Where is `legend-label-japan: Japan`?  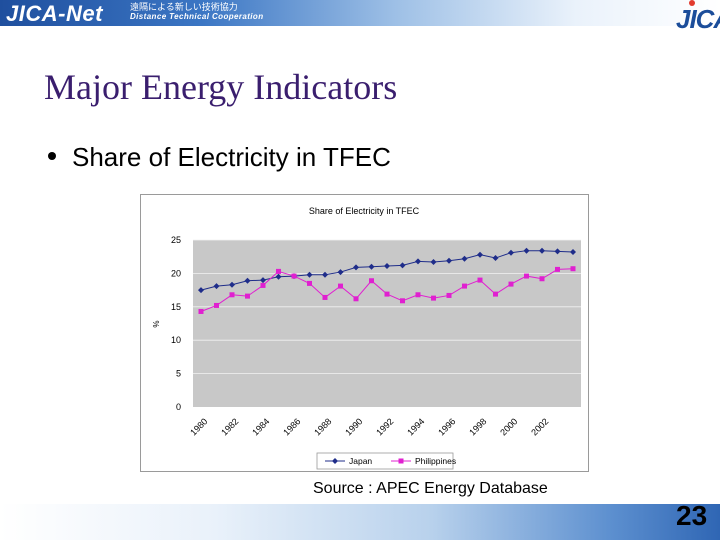 legend-label-japan: Japan is located at coordinates (360, 461).